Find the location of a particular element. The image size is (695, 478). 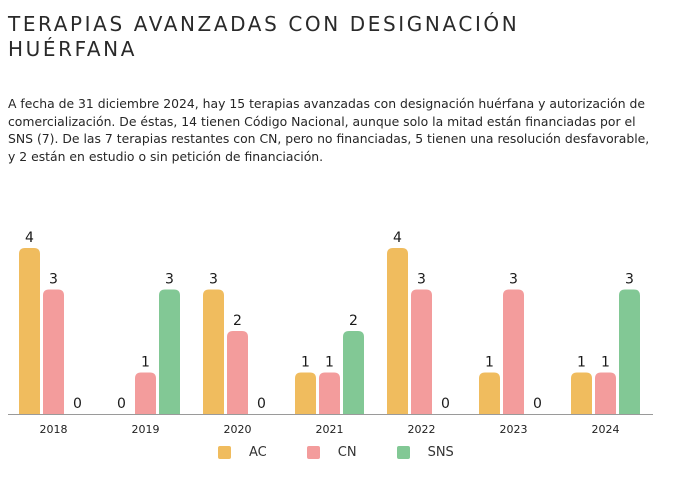

legend-label-sns: SNS is located at coordinates (440, 452).